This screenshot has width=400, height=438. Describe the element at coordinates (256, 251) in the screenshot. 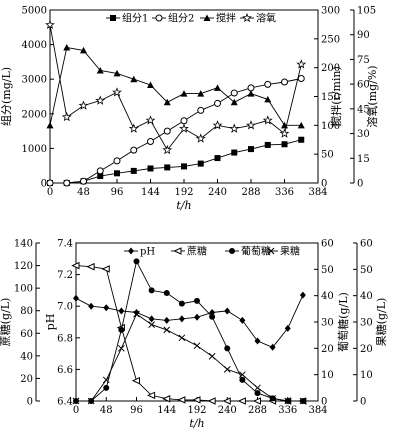

I see `p1-legend-item-2: 葡萄糖` at that location.